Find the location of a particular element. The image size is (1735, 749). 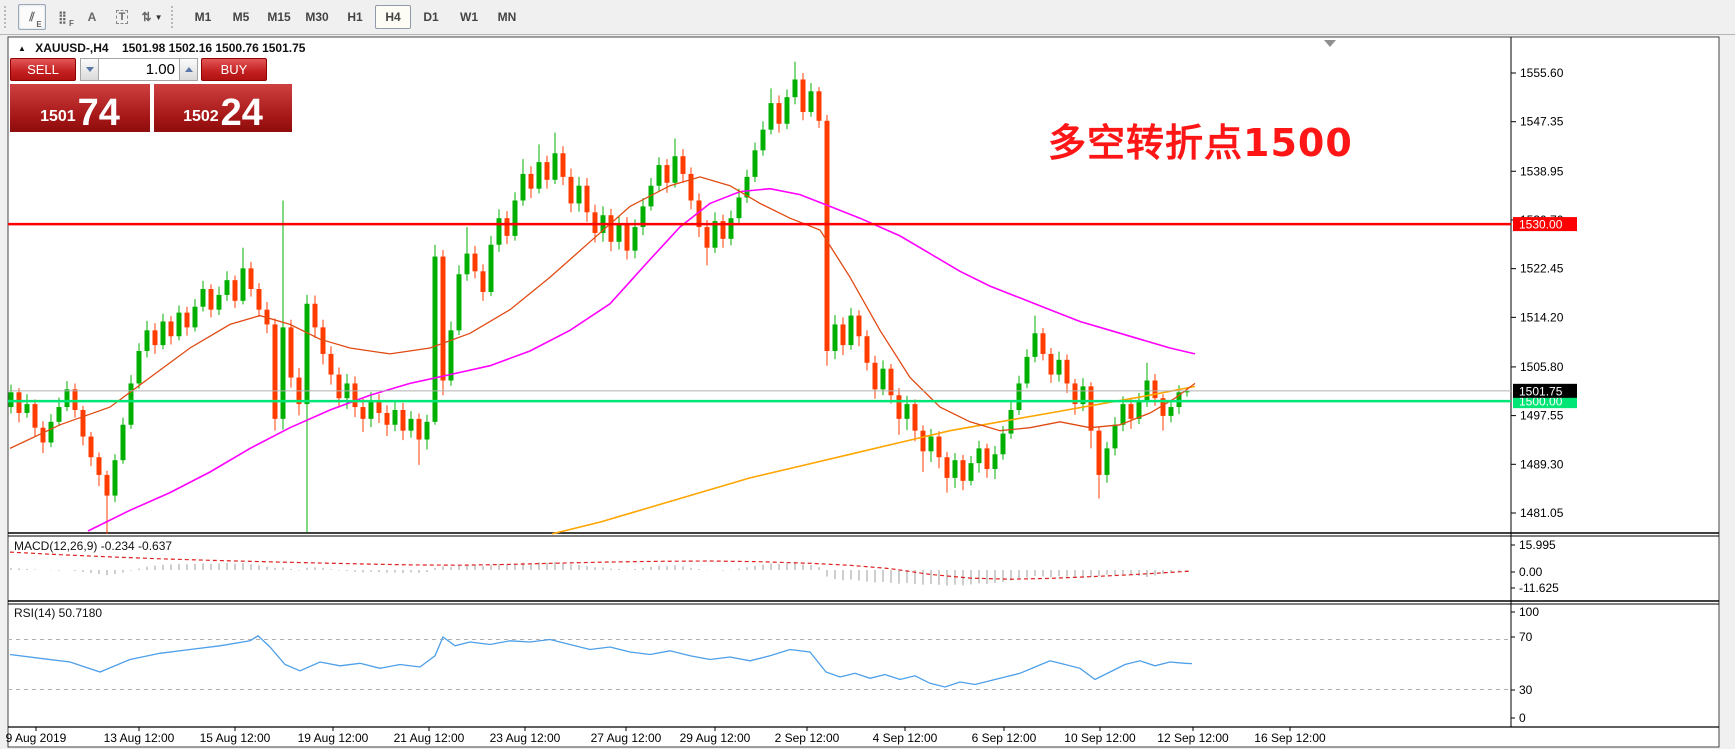

tab-timeframe-m5: M5 is located at coordinates (241, 17).